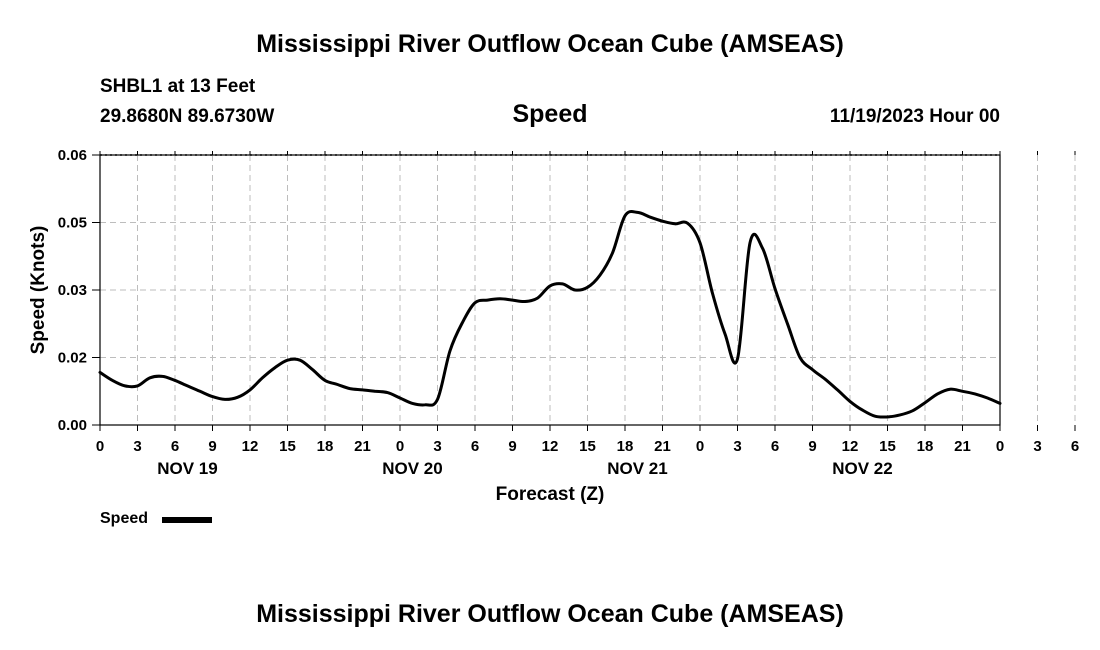 Image resolution: width=1100 pixels, height=650 pixels. I want to click on y-tick-label: 0.06, so click(72, 155).